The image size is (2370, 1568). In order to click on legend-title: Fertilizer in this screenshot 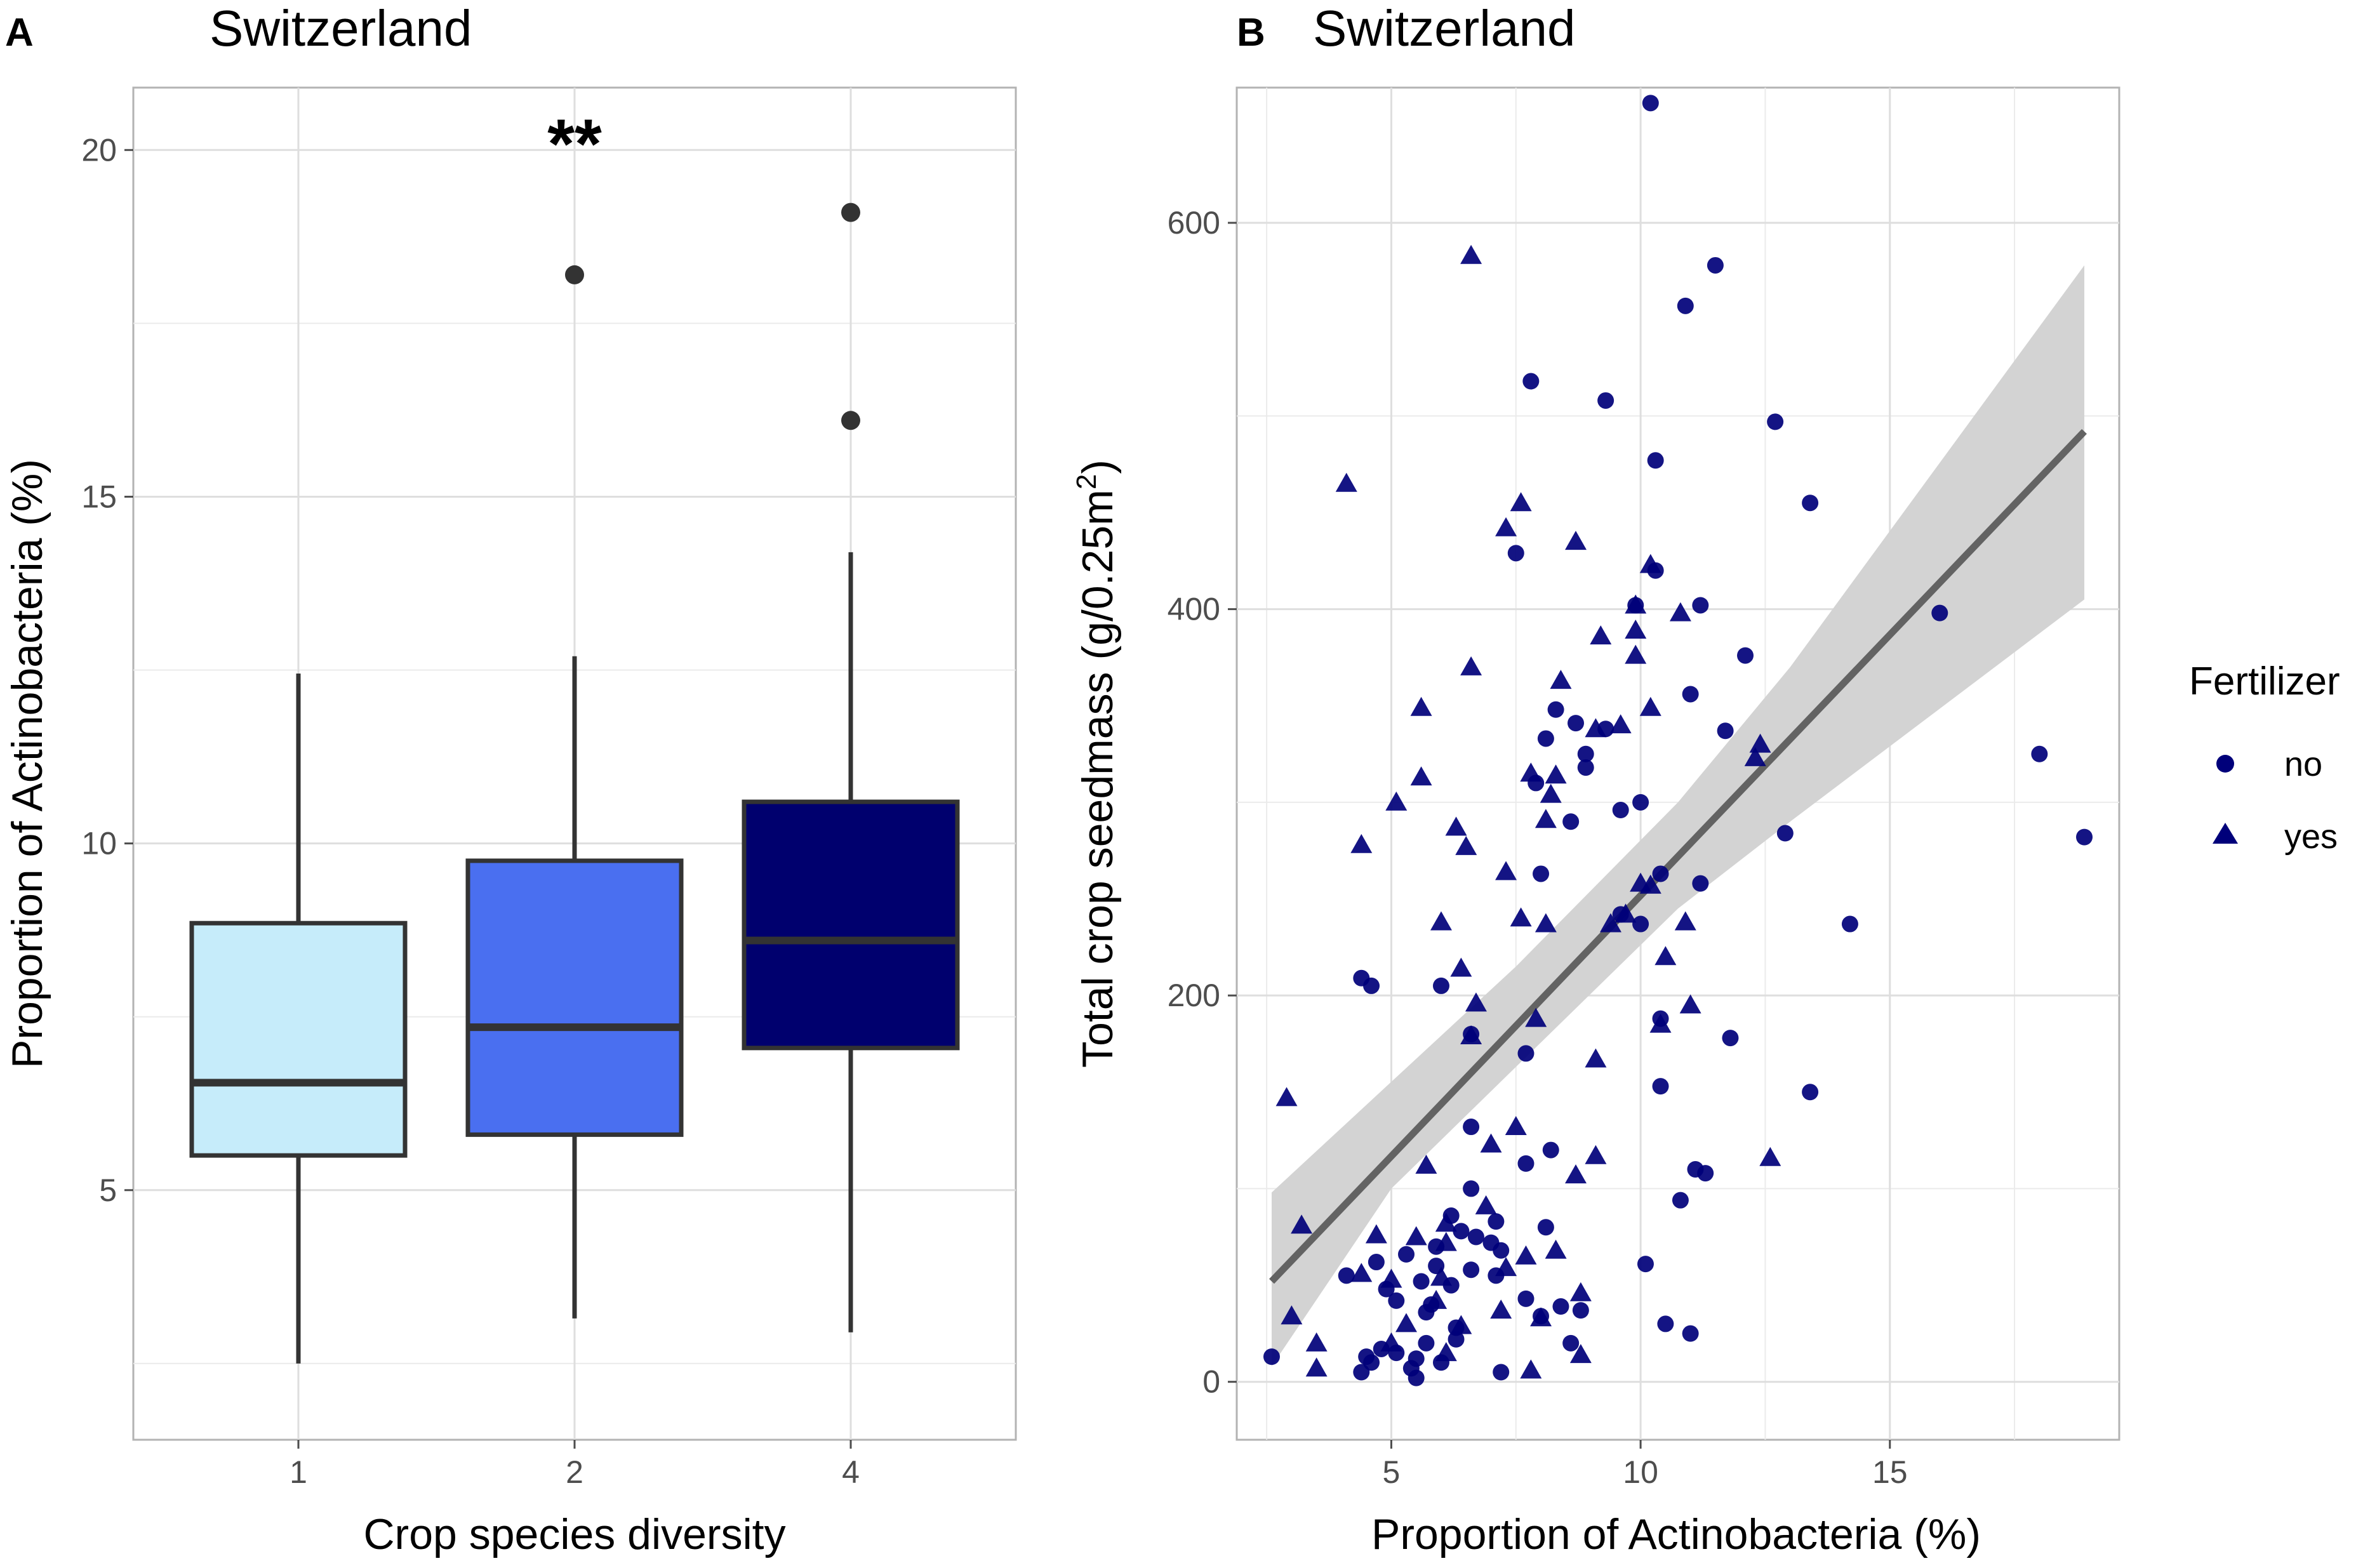, I will do `click(2264, 681)`.